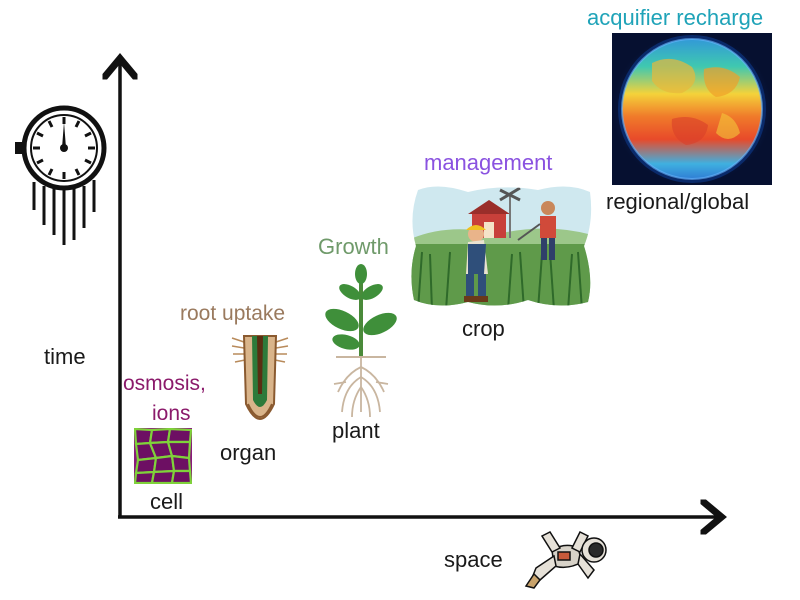 The width and height of the screenshot is (800, 600). I want to click on plant-label: plant, so click(356, 430).